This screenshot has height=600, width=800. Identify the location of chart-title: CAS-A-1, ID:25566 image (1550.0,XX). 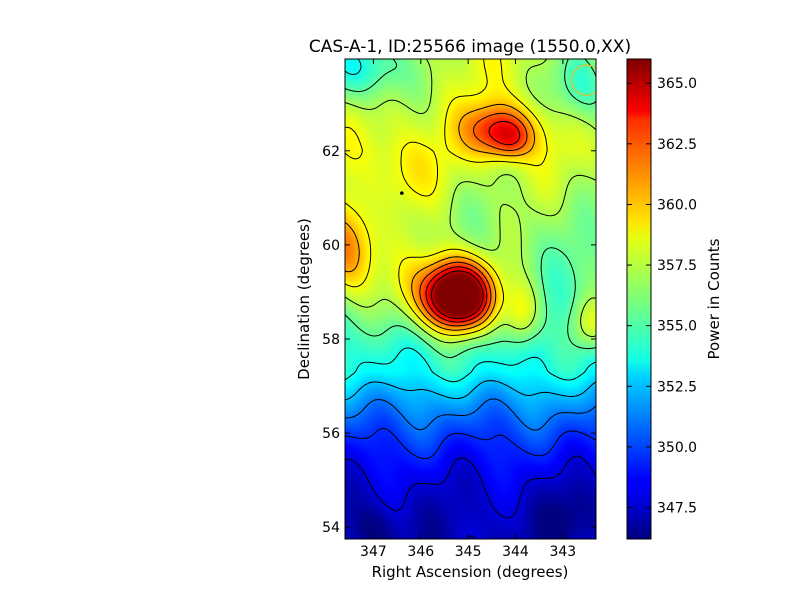
(470, 47).